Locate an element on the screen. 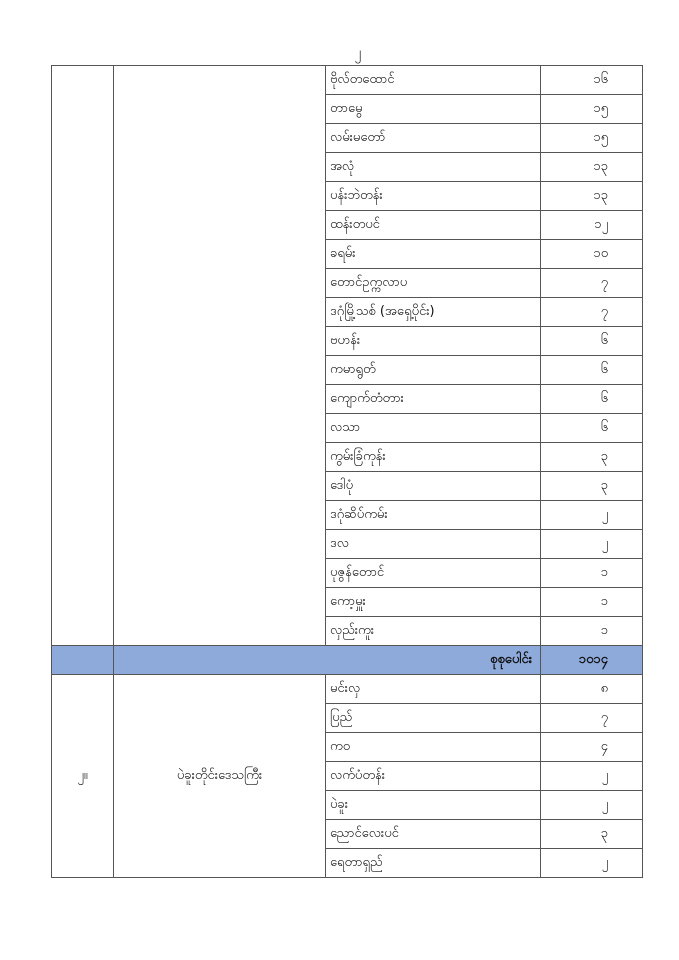 The height and width of the screenshot is (960, 679). table-row: ဒေါပုံ၃ is located at coordinates (347, 486).